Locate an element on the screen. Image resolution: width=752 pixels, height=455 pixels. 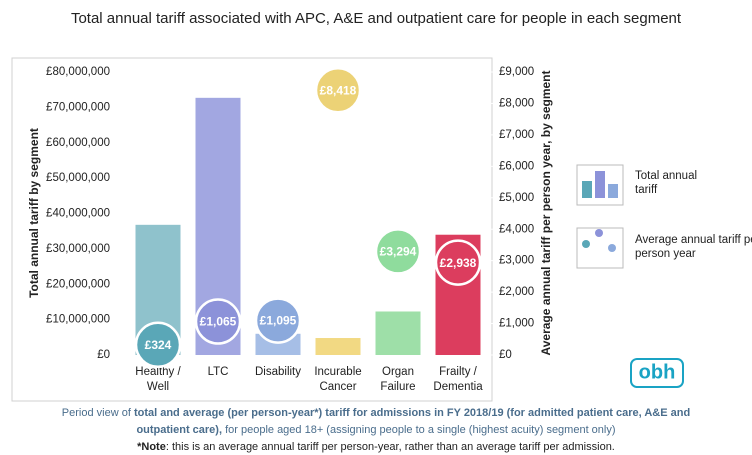
data-label: £1,065 is located at coordinates (218, 322).